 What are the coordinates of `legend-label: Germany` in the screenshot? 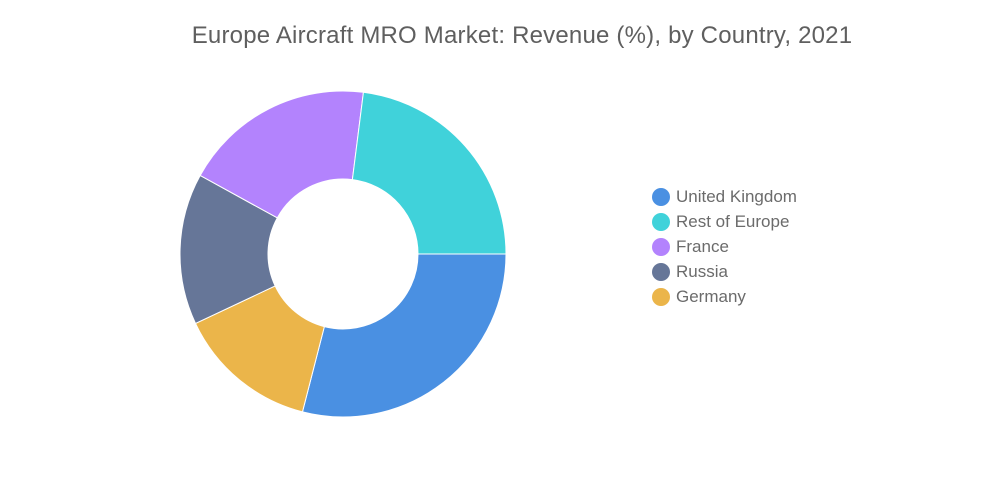 It's located at (711, 296).